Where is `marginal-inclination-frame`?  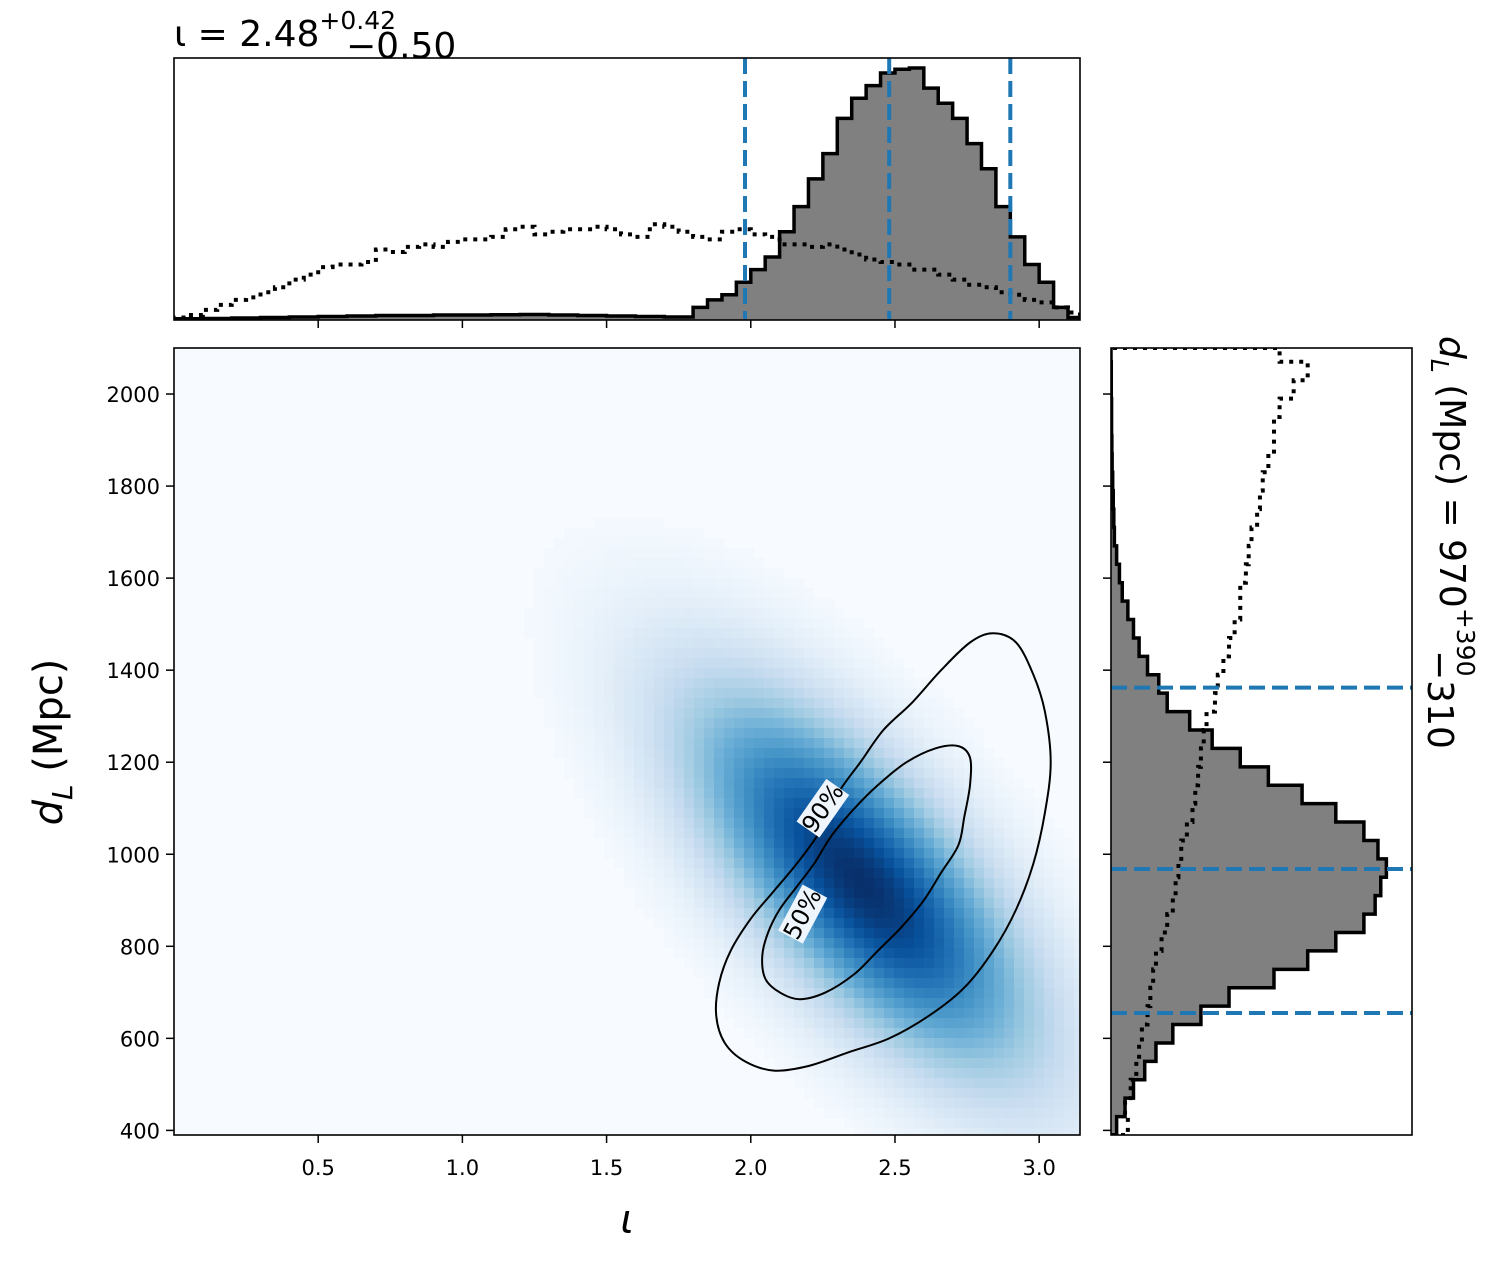 marginal-inclination-frame is located at coordinates (627, 189).